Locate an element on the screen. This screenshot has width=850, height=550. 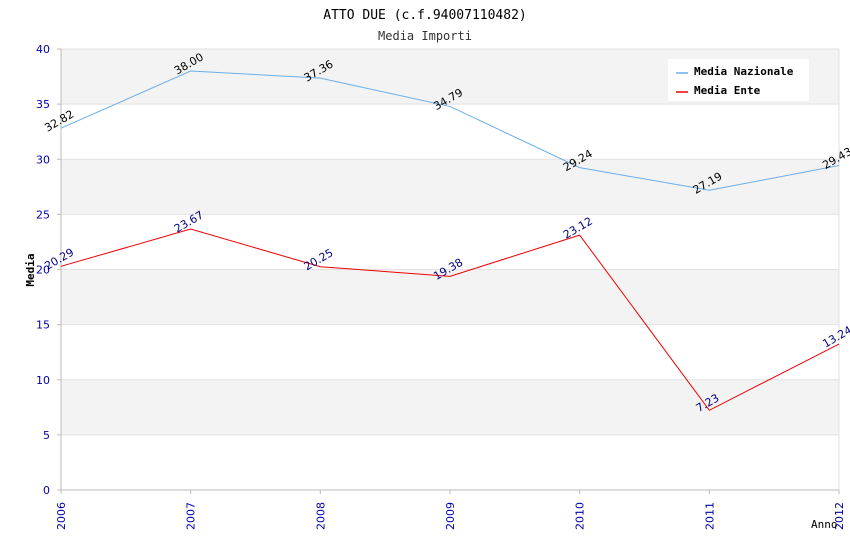
x-tick-label: 2010 is located at coordinates (580, 516).